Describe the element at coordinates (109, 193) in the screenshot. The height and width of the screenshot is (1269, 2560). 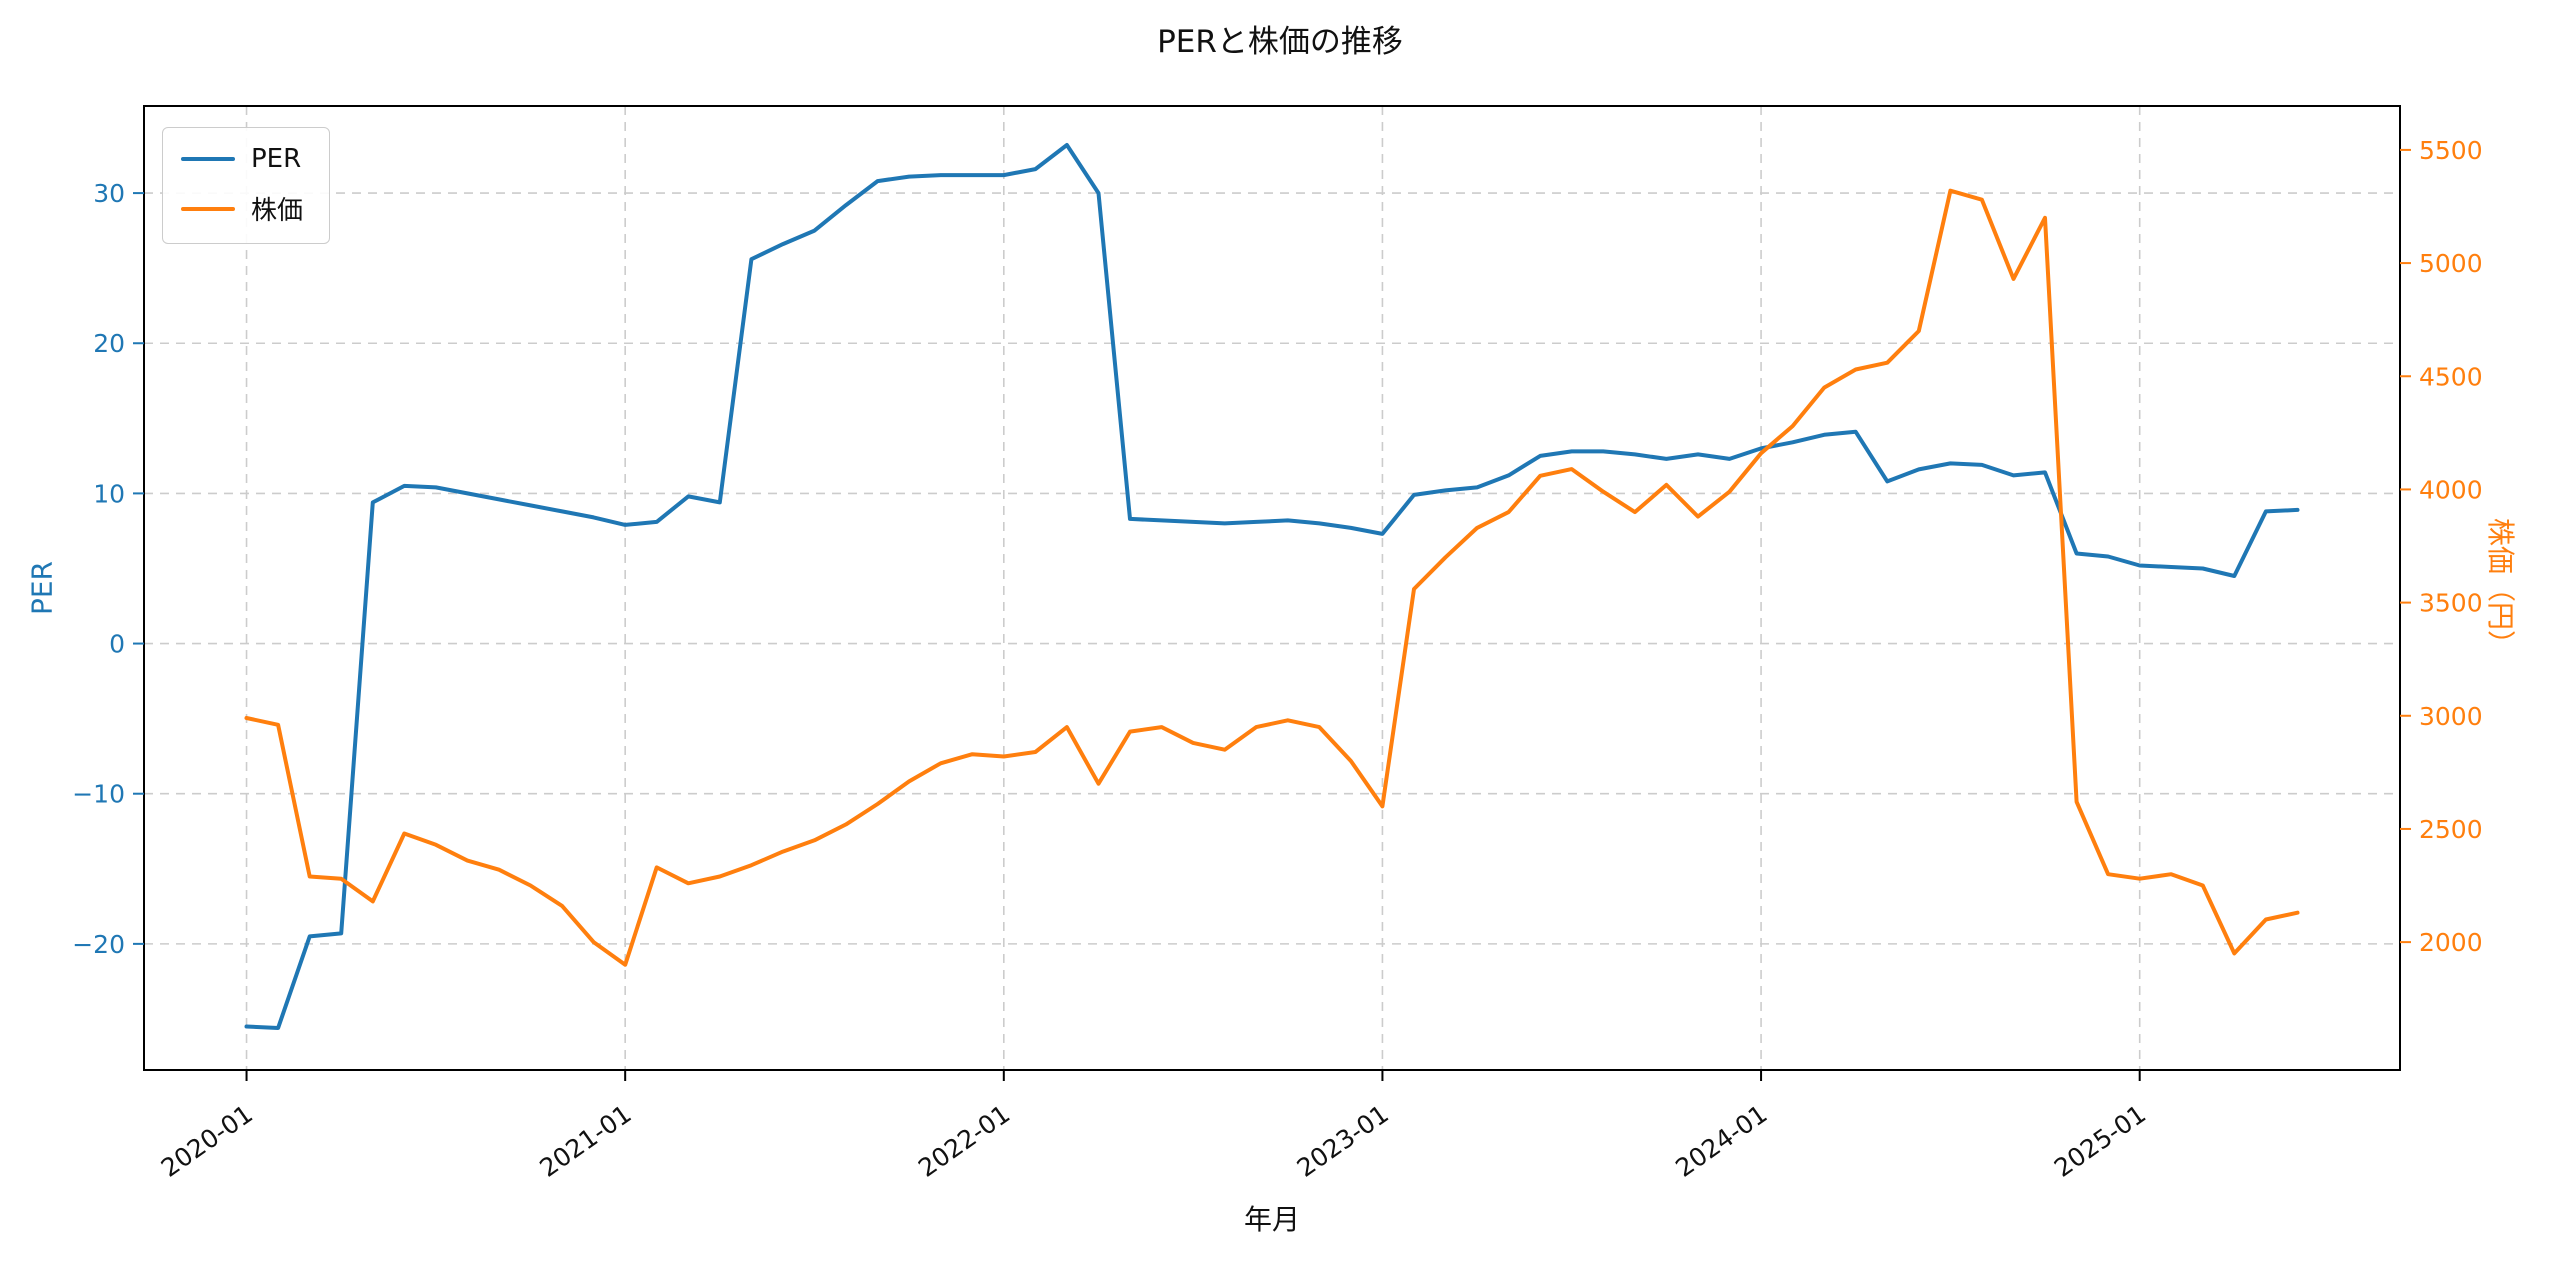
I see `y-left-tick-label: 30` at that location.